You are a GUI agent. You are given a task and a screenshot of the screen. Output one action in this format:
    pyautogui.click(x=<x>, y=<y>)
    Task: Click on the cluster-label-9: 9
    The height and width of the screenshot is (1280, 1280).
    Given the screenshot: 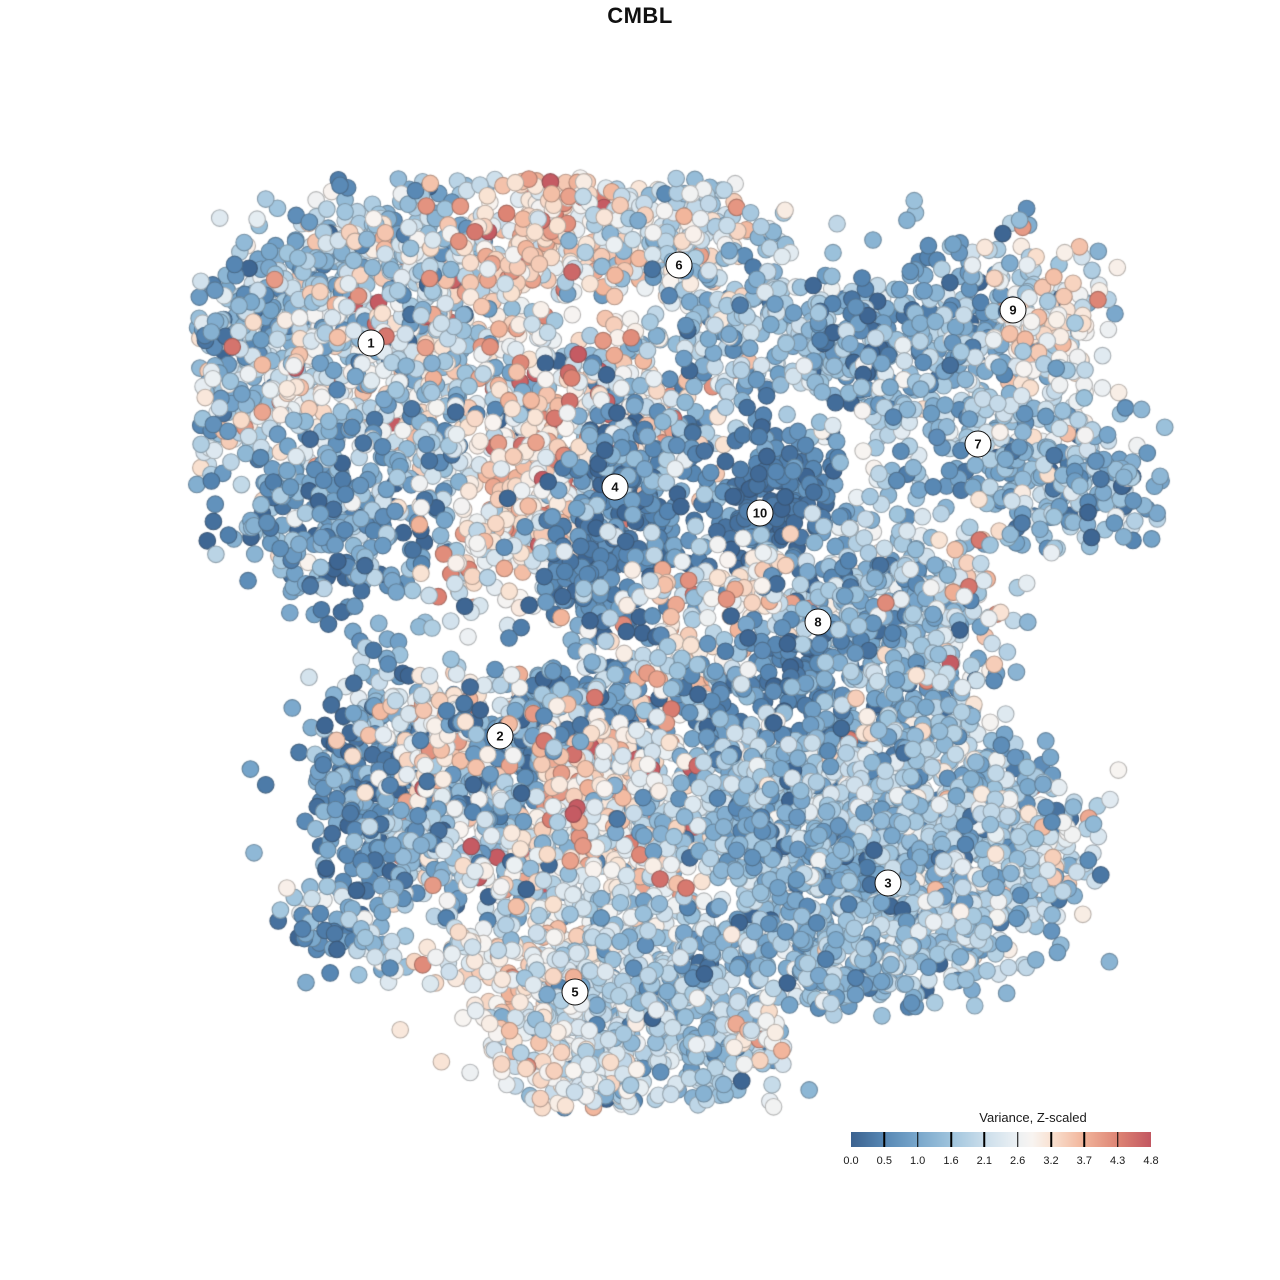 What is the action you would take?
    pyautogui.click(x=1013, y=310)
    